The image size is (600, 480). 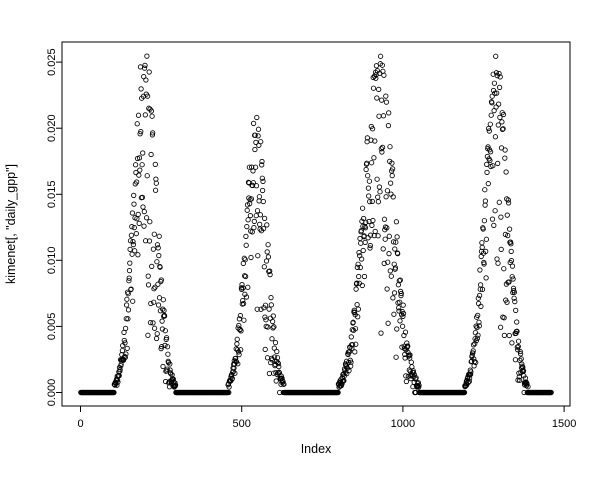 I want to click on svg-text: 500, so click(x=242, y=424).